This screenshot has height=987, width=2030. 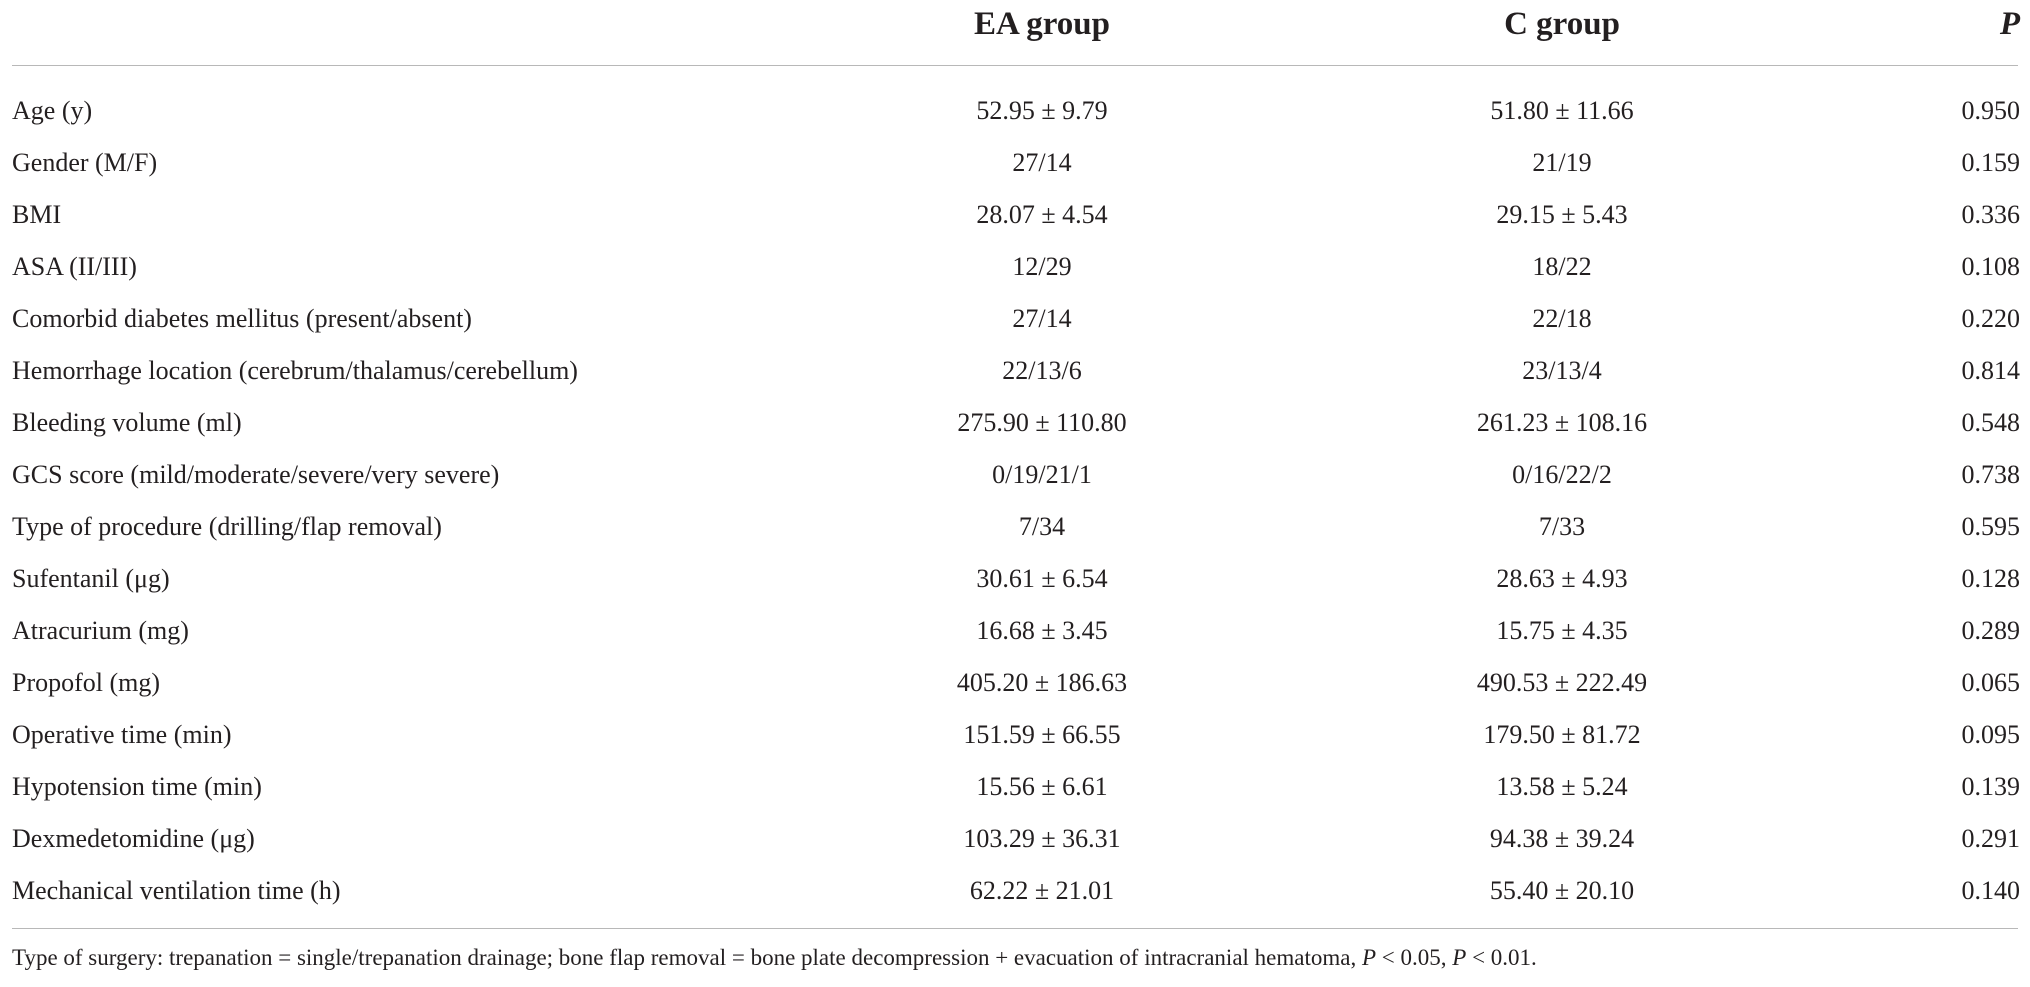 What do you see at coordinates (52, 110) in the screenshot?
I see `row-label: Age (y)` at bounding box center [52, 110].